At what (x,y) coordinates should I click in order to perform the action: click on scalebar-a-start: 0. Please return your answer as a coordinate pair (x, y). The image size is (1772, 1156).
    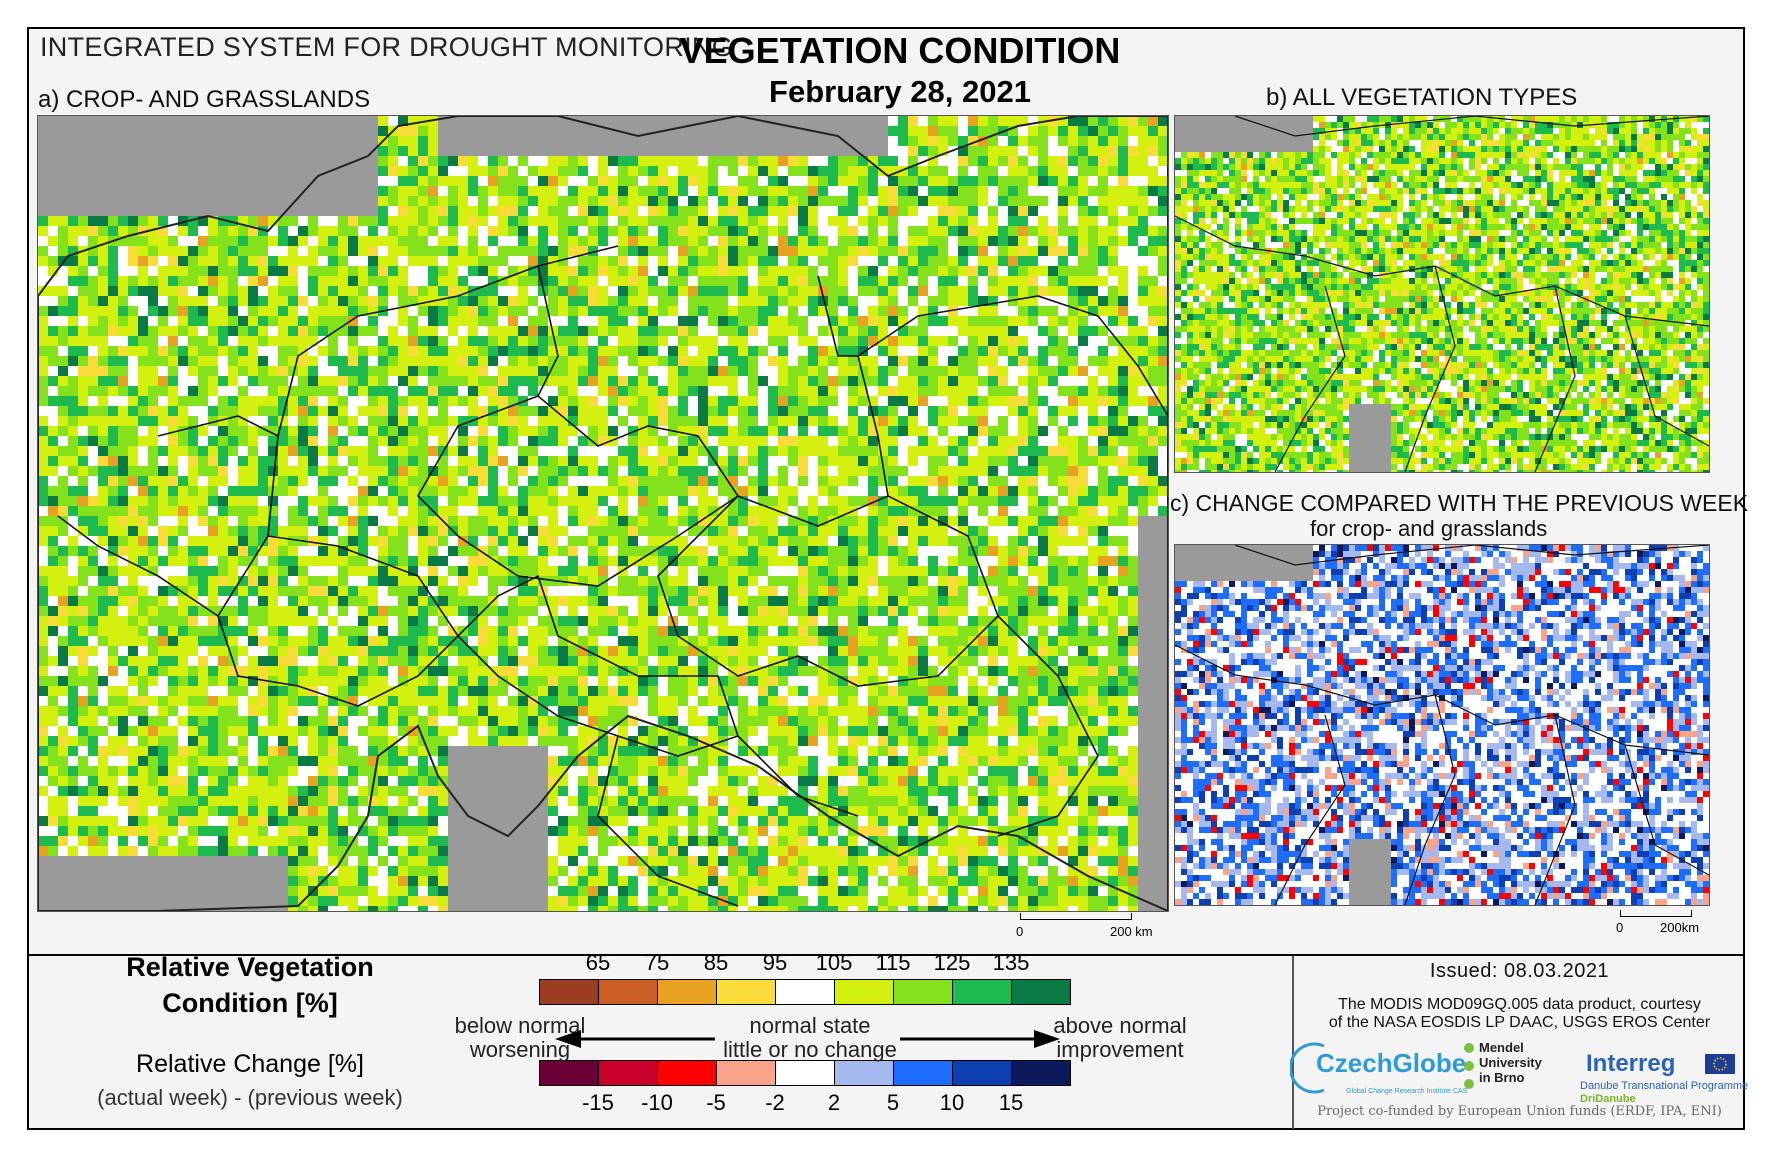
    Looking at the image, I should click on (1020, 931).